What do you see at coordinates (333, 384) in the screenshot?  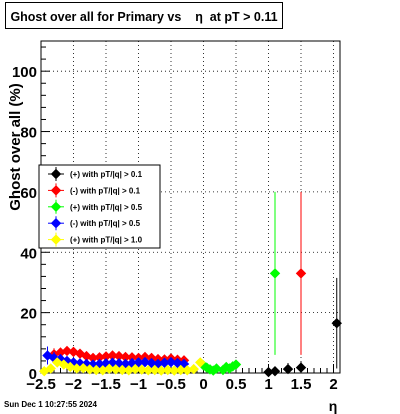 I see `x-tick-label: 2` at bounding box center [333, 384].